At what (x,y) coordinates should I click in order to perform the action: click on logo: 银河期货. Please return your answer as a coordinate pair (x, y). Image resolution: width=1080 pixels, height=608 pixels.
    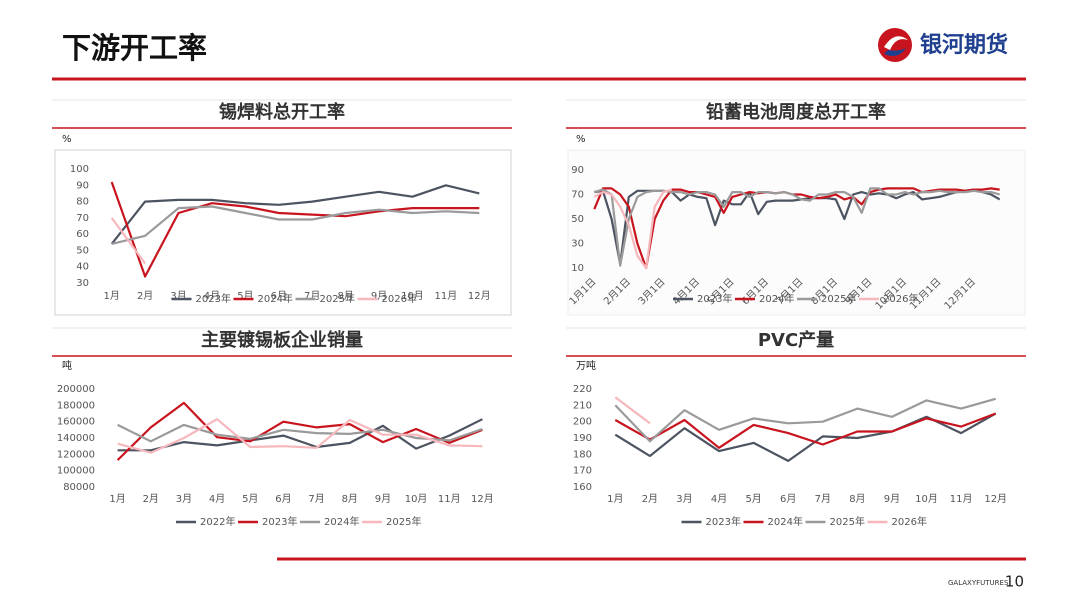
    Looking at the image, I should click on (943, 45).